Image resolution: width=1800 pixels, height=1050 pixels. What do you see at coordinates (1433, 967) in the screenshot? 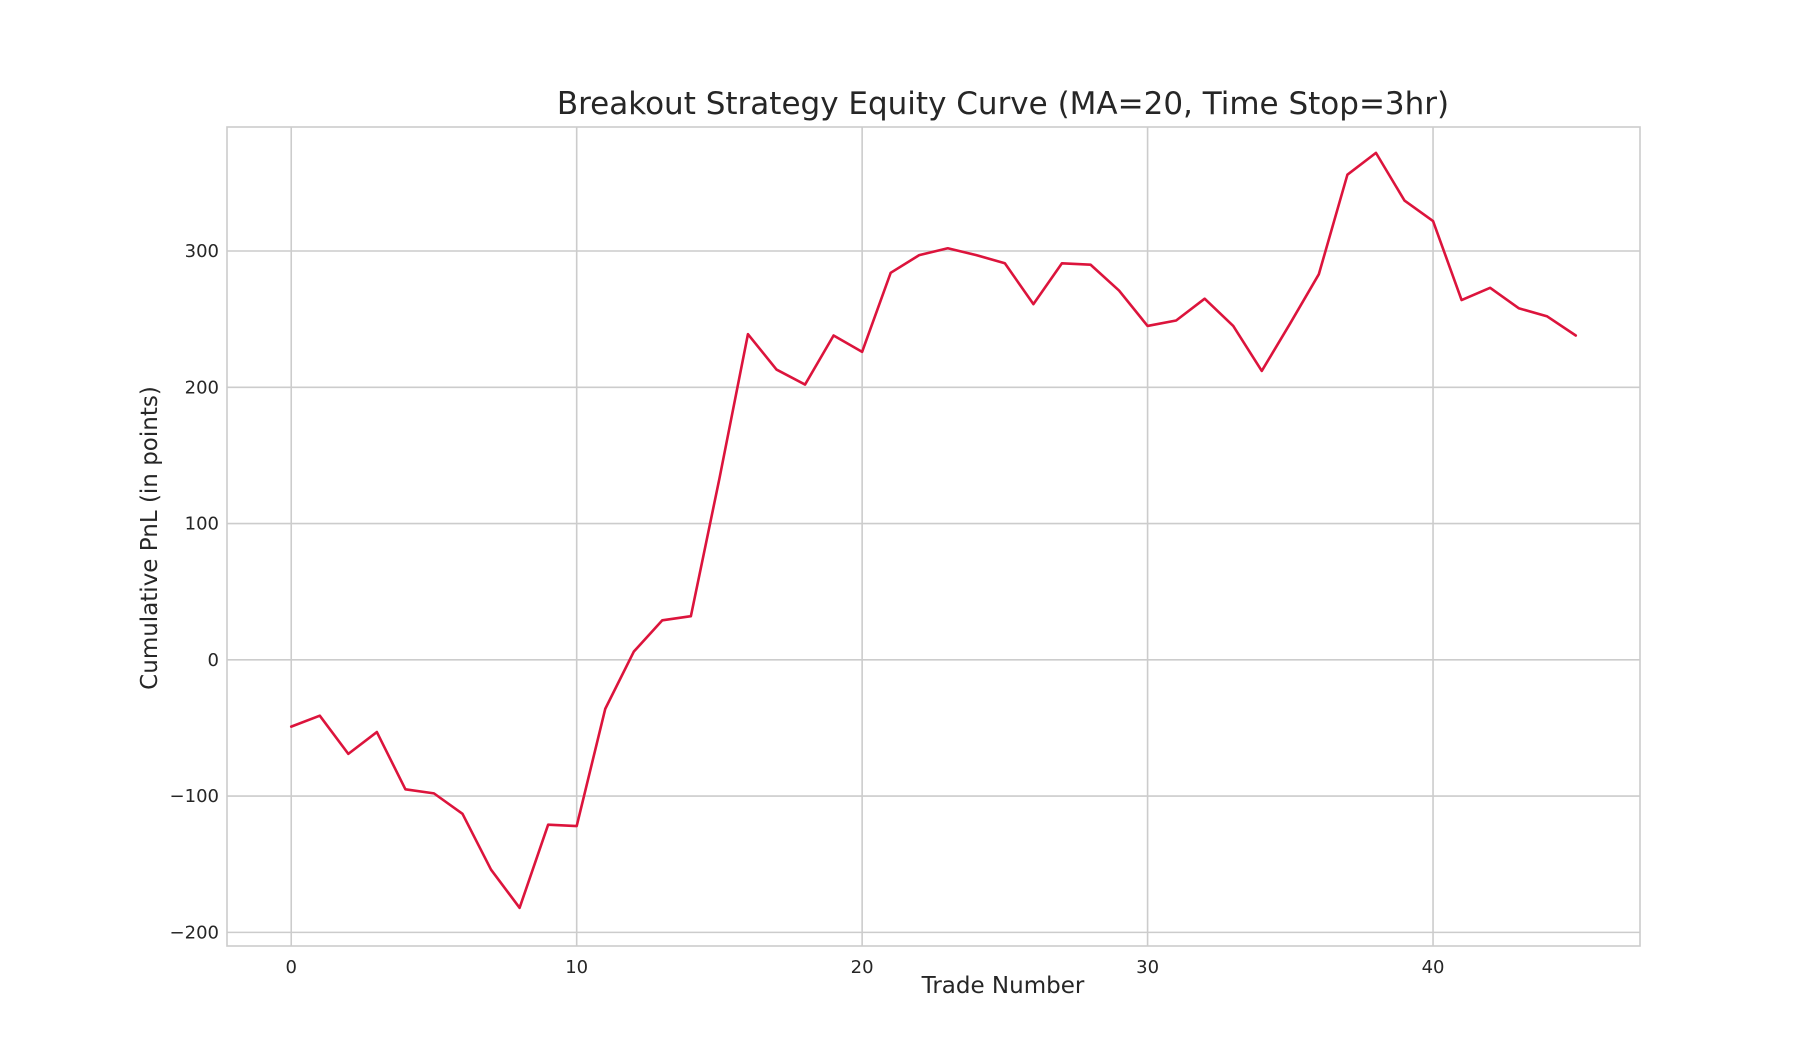
I see `x-tick-label: 40` at bounding box center [1433, 967].